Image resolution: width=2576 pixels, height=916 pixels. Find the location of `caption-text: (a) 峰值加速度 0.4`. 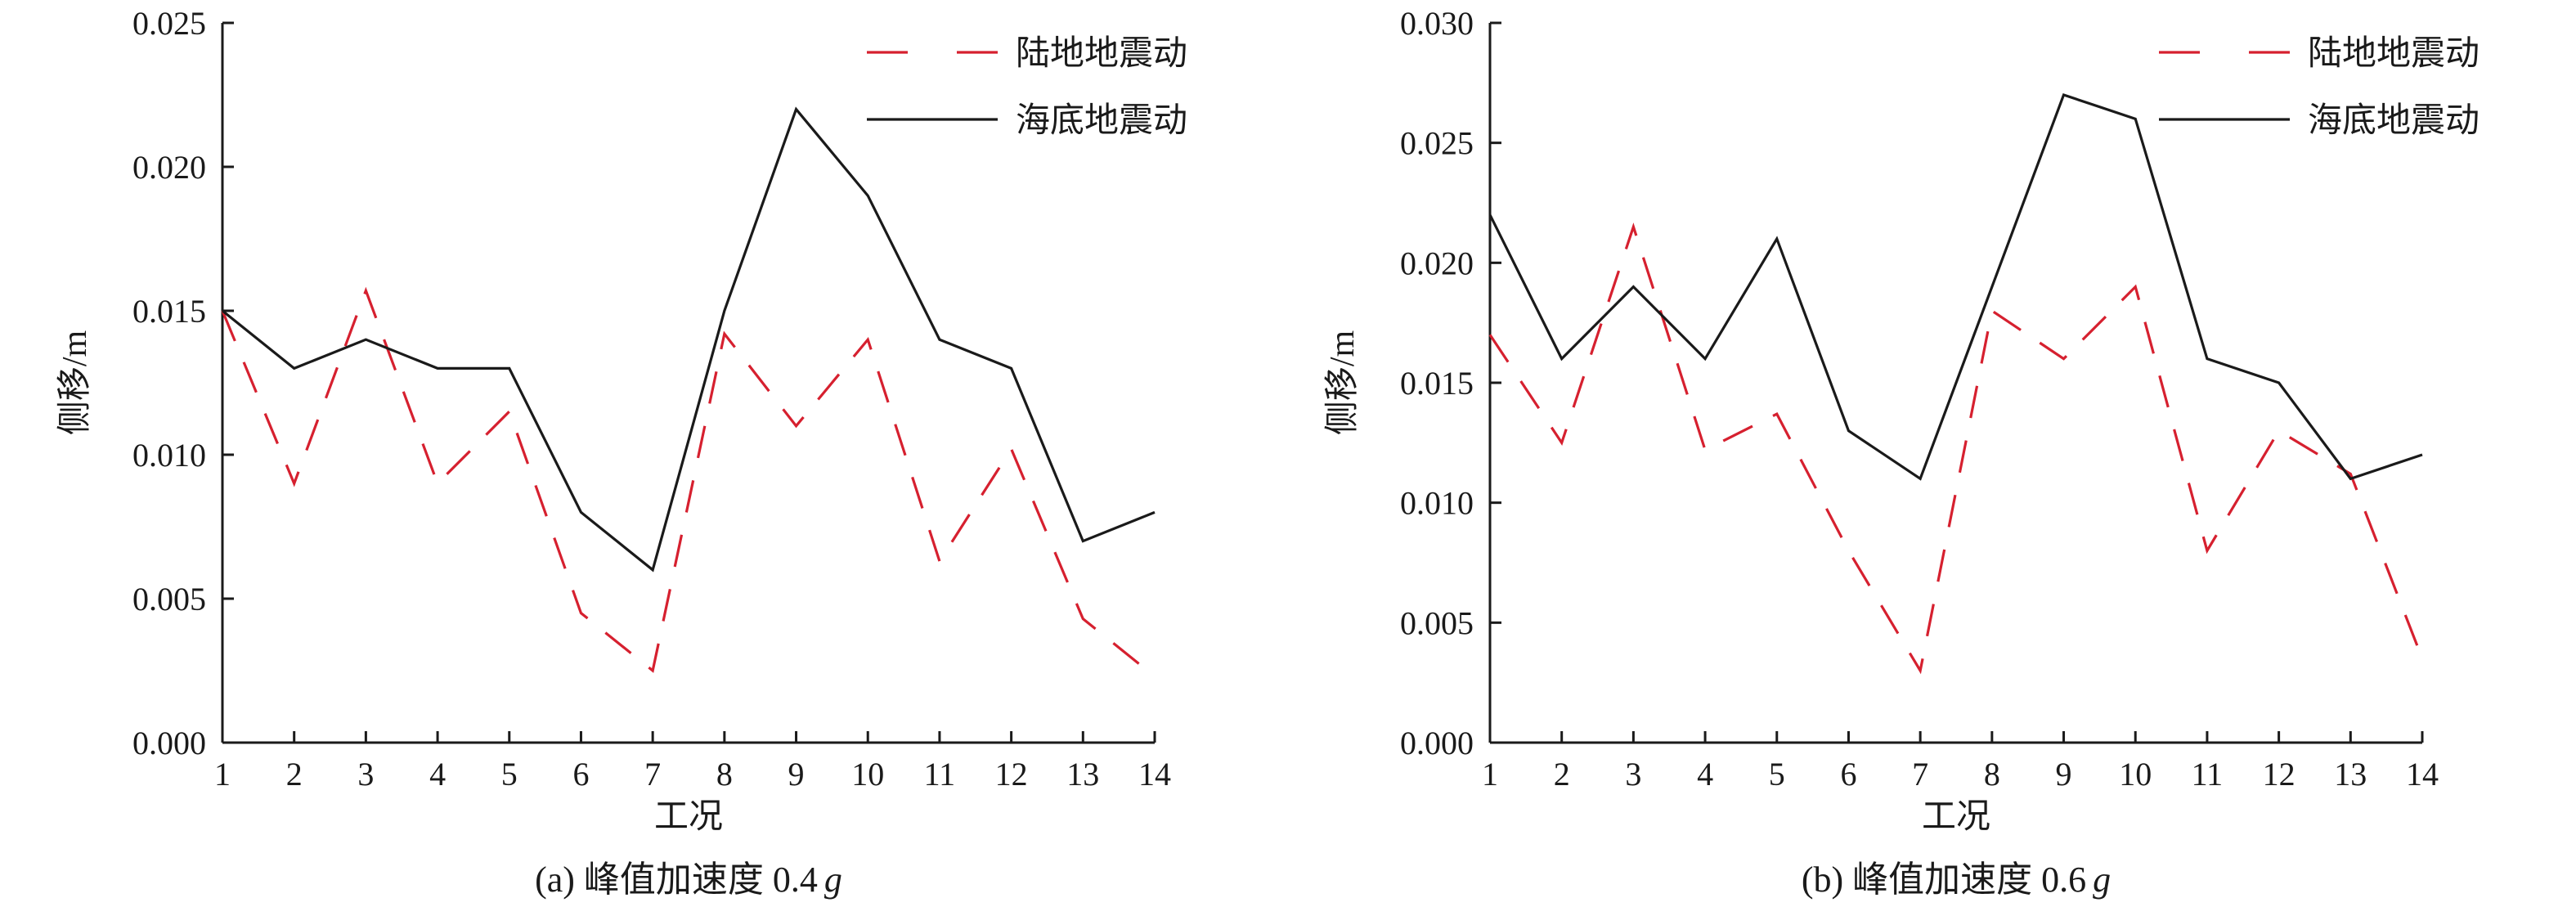

caption-text: (a) 峰值加速度 0.4 is located at coordinates (677, 880).